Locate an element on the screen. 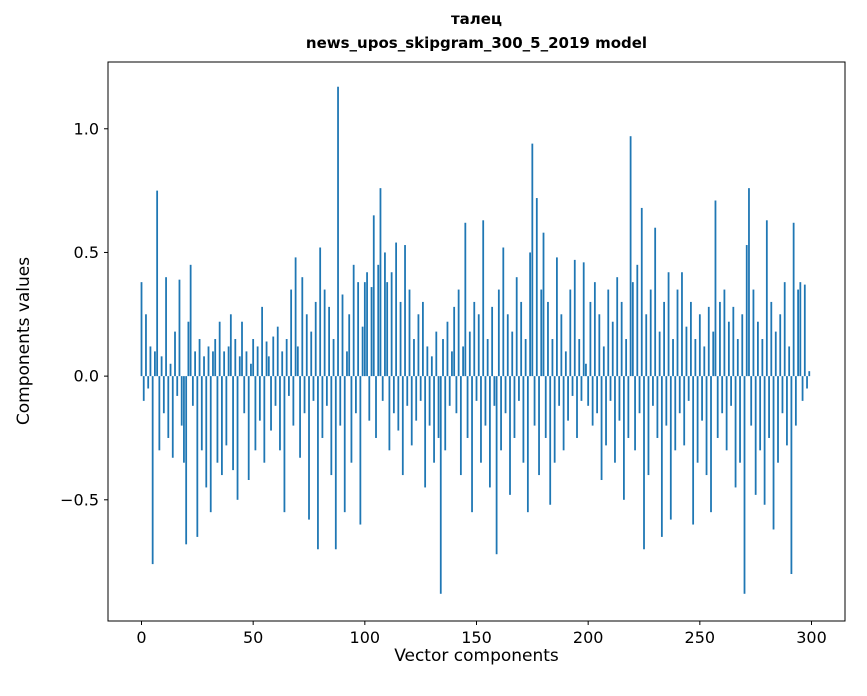 This screenshot has width=867, height=696. x-tick-label: 150 is located at coordinates (476, 637).